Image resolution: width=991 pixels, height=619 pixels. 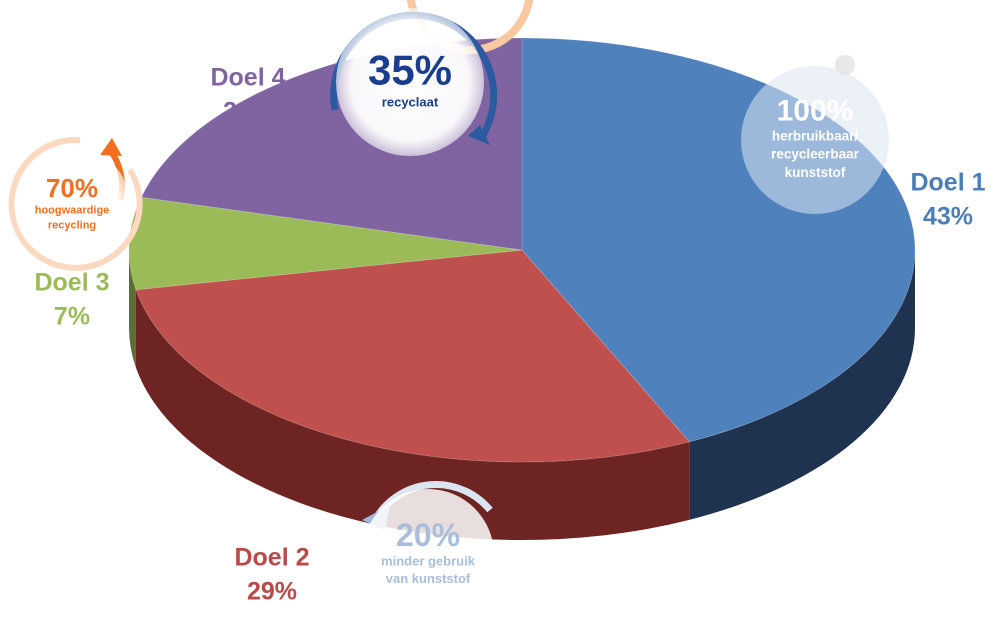 What do you see at coordinates (428, 561) in the screenshot?
I see `badge-text: minder gebruik` at bounding box center [428, 561].